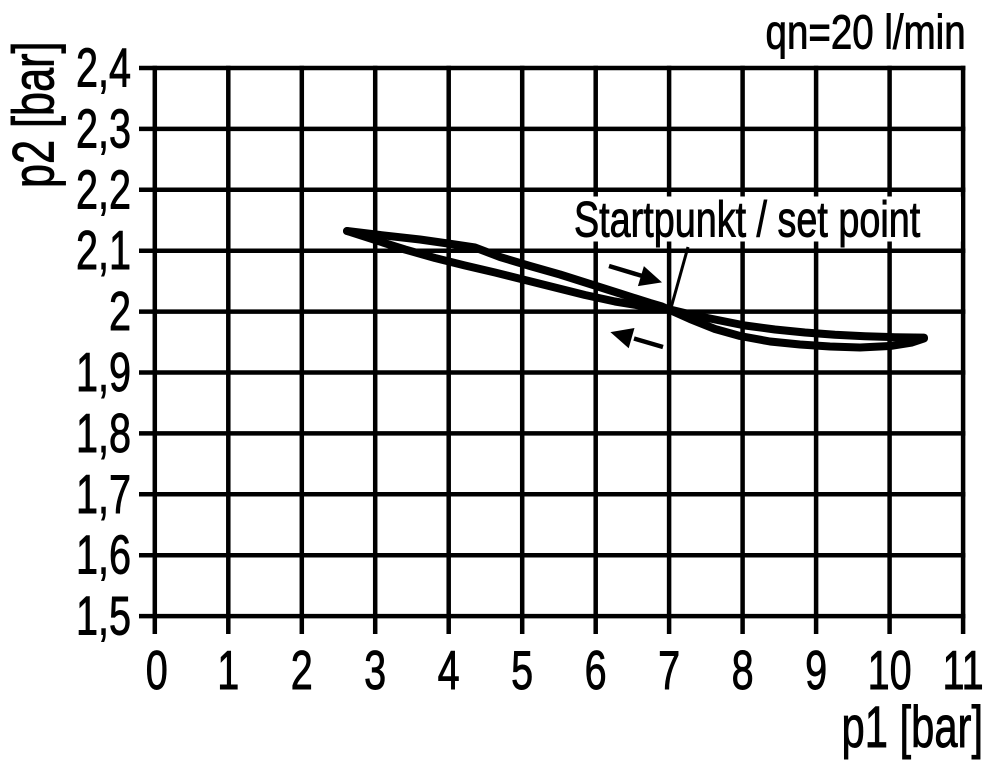 The height and width of the screenshot is (764, 1000). Describe the element at coordinates (816, 671) in the screenshot. I see `svg-text: 9` at that location.